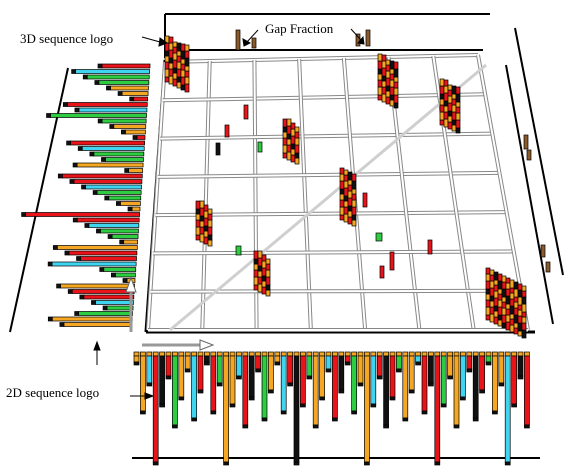 This screenshot has height=470, width=576. What do you see at coordinates (170, 313) in the screenshot?
I see `axis-arrows` at bounding box center [170, 313].